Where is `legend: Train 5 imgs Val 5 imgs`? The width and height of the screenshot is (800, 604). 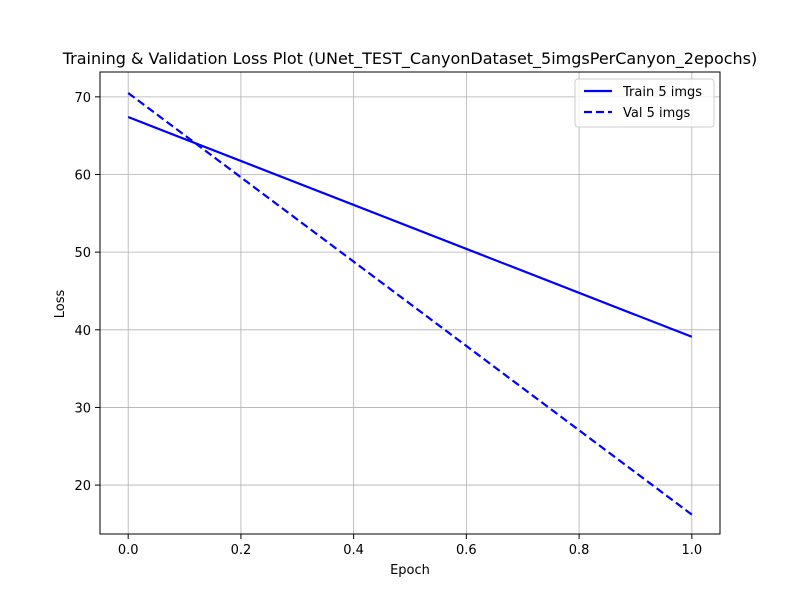
legend: Train 5 imgs Val 5 imgs is located at coordinates (644, 103).